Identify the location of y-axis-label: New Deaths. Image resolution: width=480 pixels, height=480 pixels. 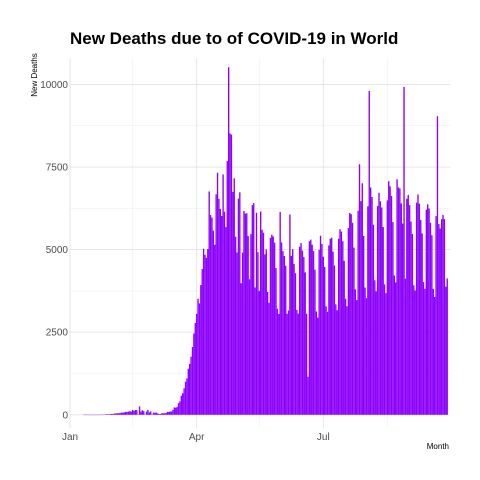
(34, 75).